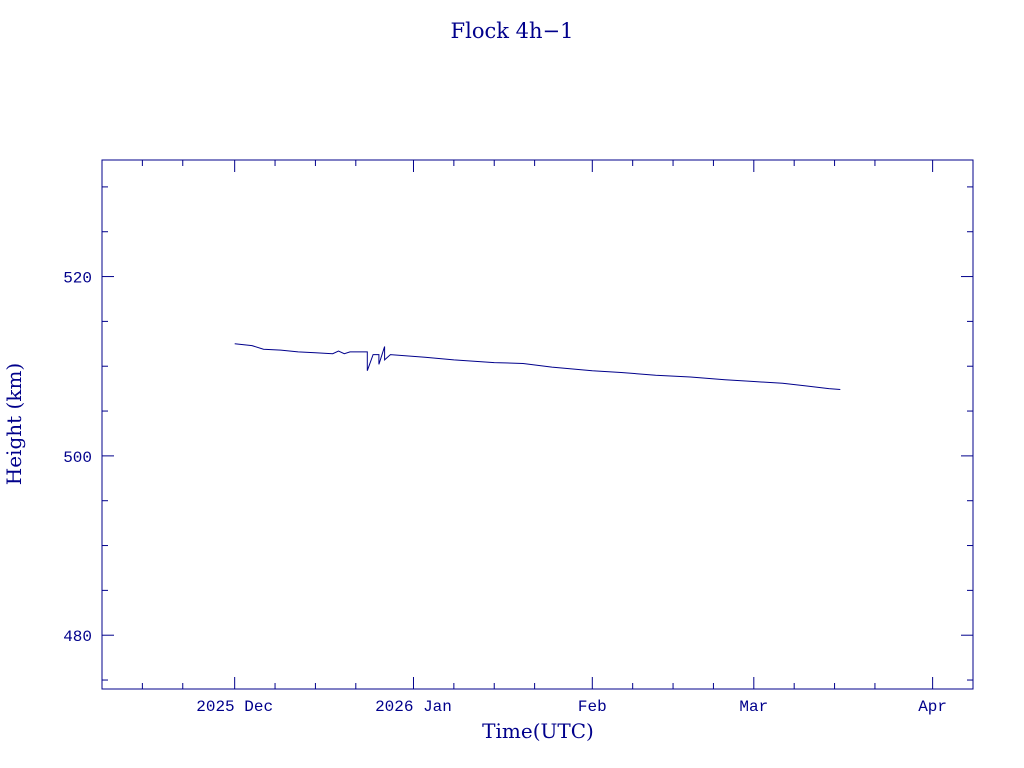 This screenshot has width=1024, height=768. I want to click on chart-title: Flock 4h−1, so click(512, 31).